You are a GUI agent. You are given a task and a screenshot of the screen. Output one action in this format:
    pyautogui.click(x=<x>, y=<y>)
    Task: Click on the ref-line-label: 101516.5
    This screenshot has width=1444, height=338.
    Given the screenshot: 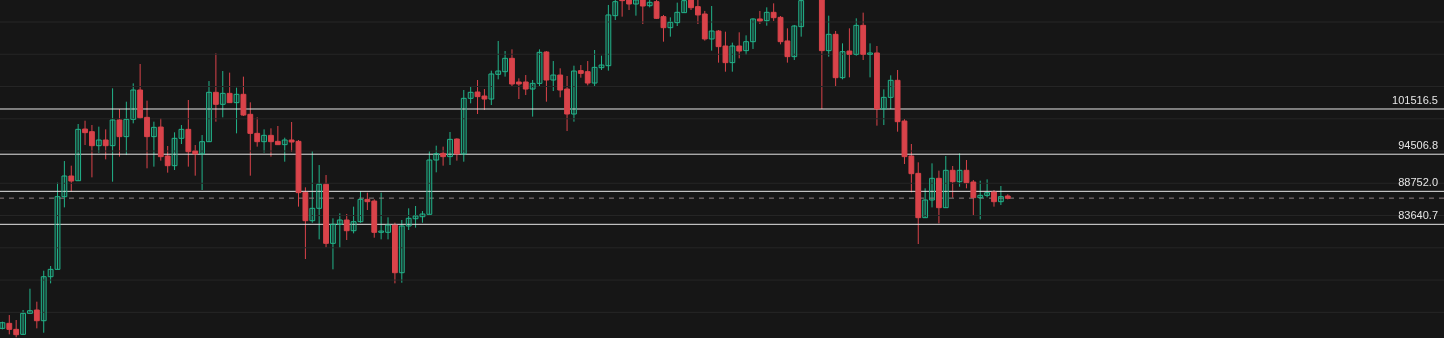 What is the action you would take?
    pyautogui.click(x=1415, y=99)
    